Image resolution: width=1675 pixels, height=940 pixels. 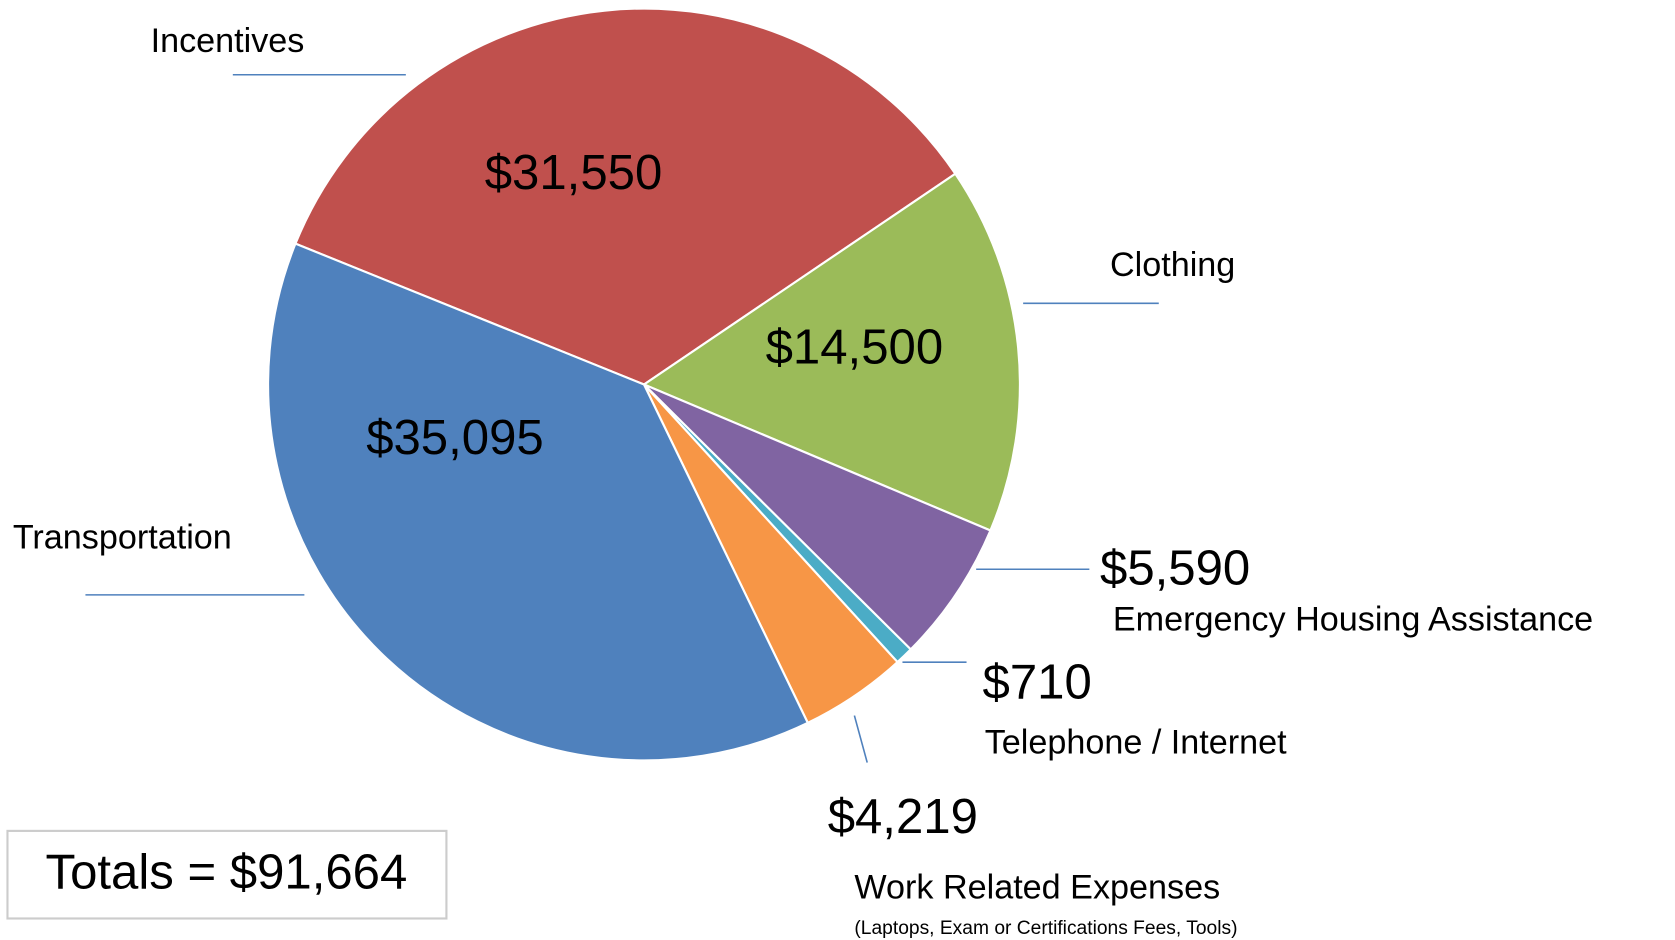 I want to click on category-label: Incentives, so click(x=228, y=41).